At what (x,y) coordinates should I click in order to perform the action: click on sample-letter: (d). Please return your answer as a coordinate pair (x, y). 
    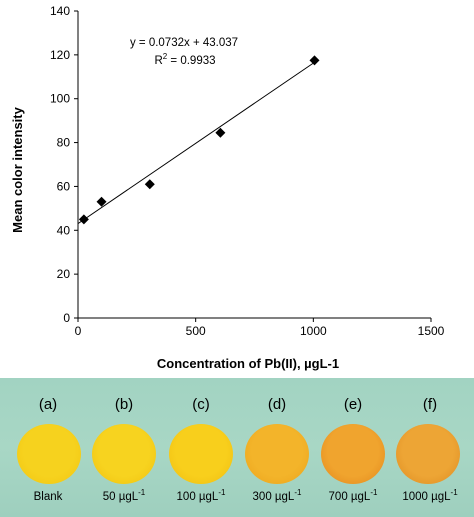
    Looking at the image, I should click on (277, 404).